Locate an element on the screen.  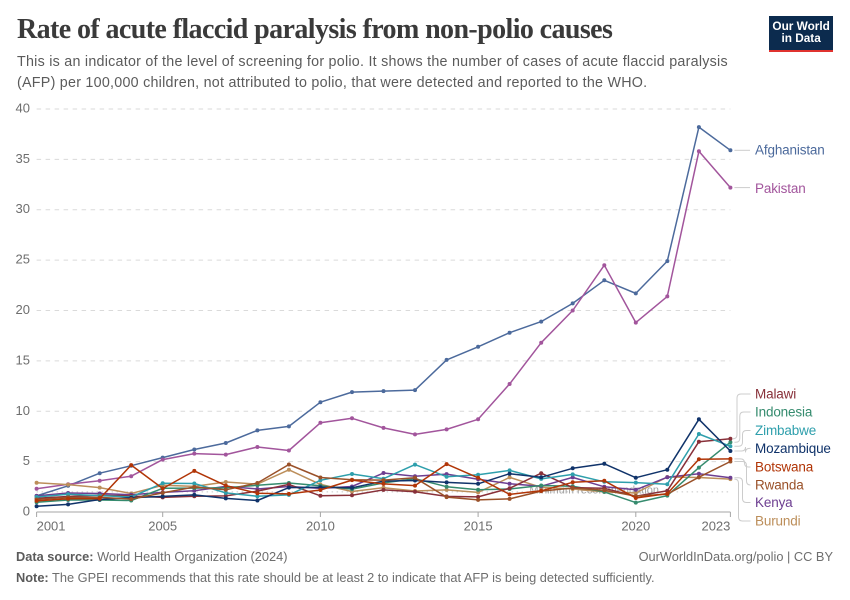
svg-text: Kenya is located at coordinates (774, 502).